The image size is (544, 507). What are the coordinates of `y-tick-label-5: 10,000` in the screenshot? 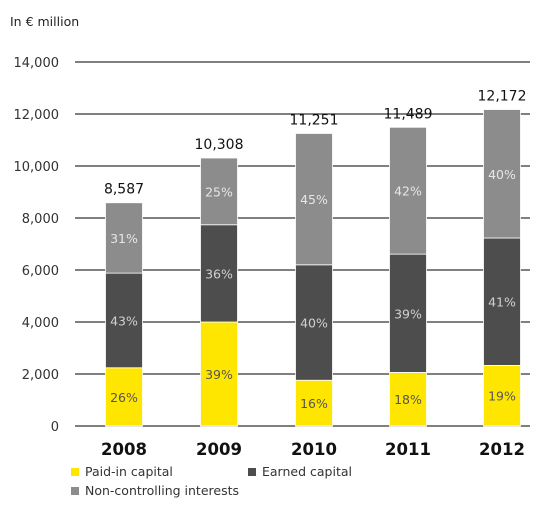 It's located at (37, 167).